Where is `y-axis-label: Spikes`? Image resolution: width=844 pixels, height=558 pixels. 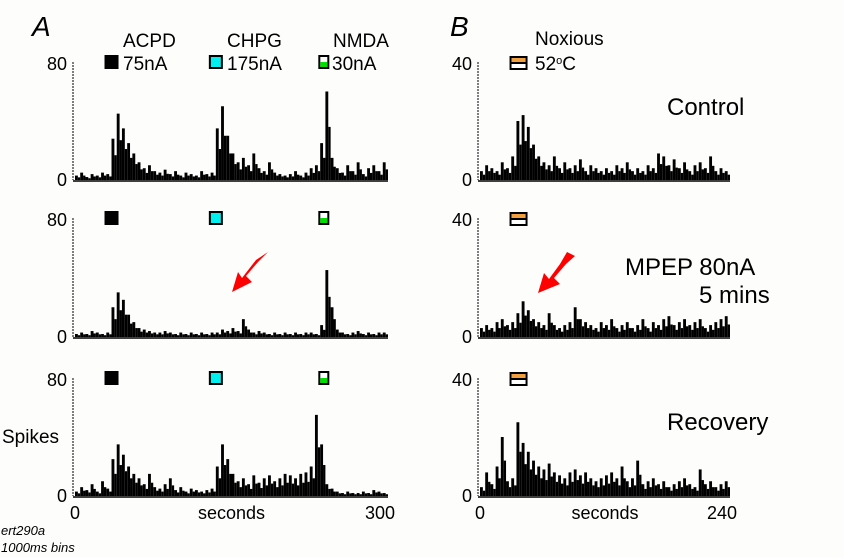
y-axis-label: Spikes is located at coordinates (30, 437).